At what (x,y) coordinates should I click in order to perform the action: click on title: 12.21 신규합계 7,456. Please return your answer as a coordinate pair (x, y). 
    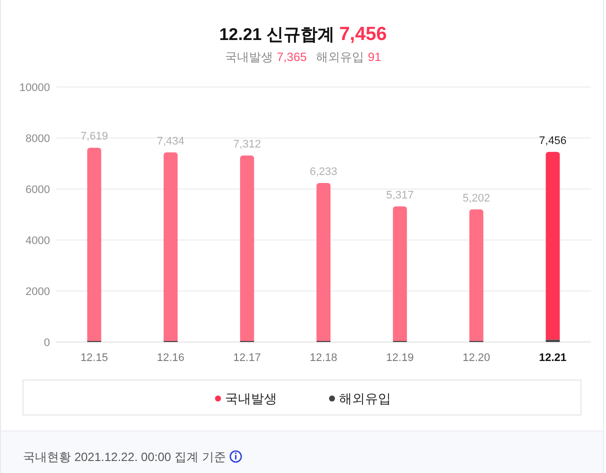
    Looking at the image, I should click on (303, 34).